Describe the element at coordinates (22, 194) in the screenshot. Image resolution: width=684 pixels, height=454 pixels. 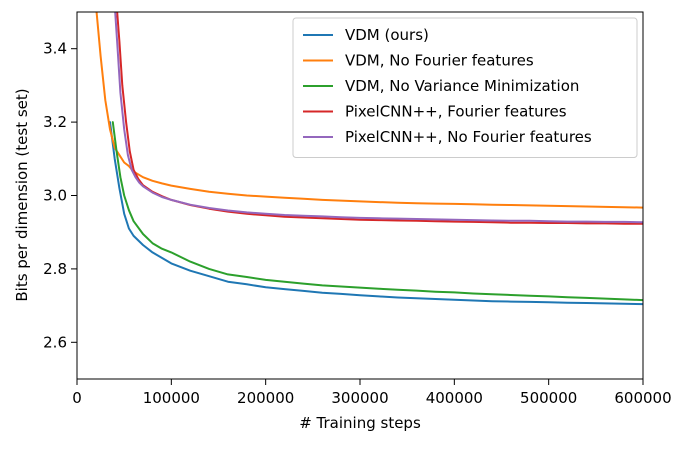
I see `y-axis-label: Bits per dimension (test set)` at that location.